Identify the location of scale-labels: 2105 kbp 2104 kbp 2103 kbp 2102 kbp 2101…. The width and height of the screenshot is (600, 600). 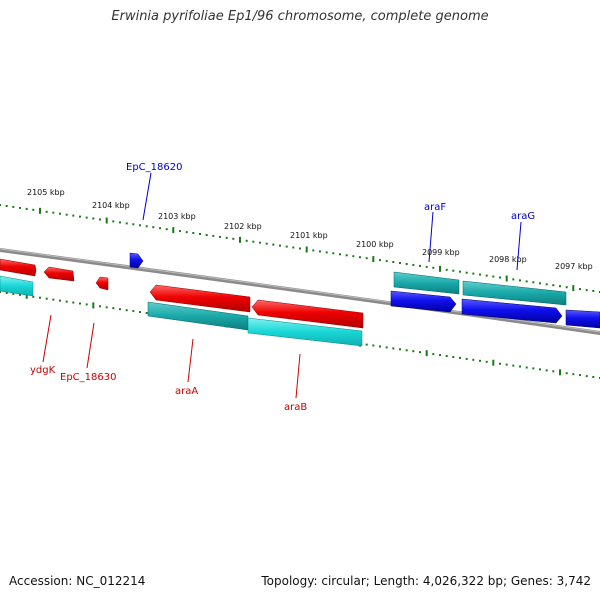
(310, 229).